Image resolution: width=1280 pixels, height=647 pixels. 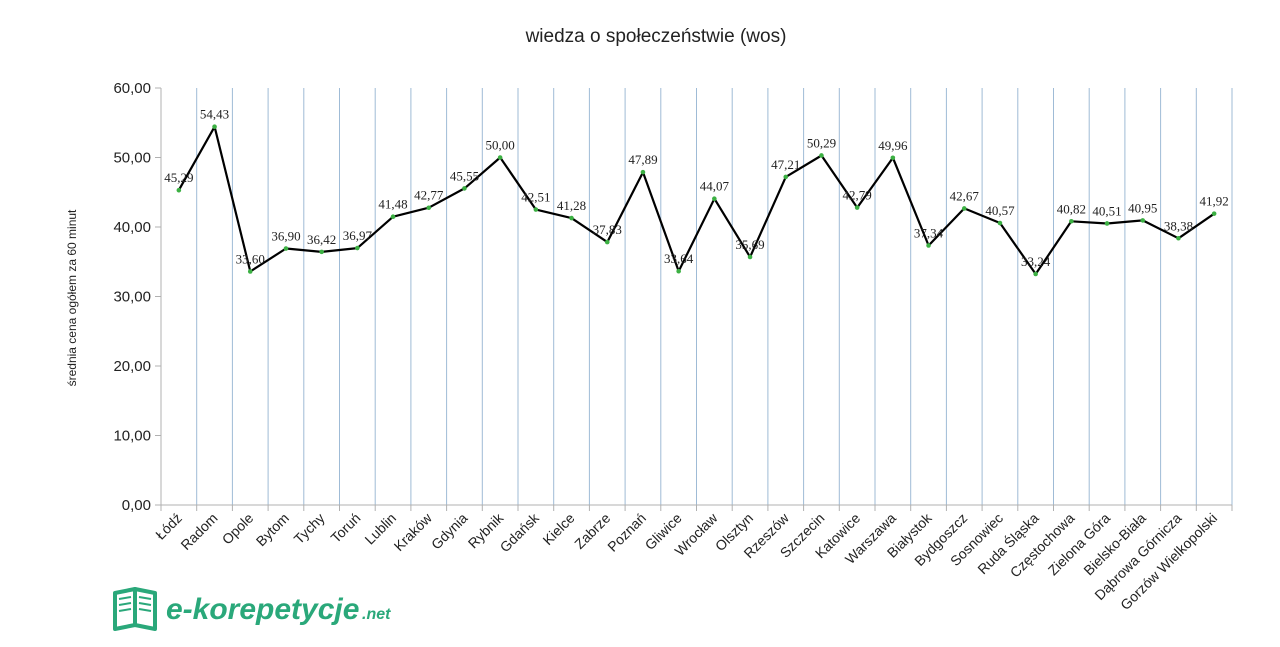 What do you see at coordinates (135, 609) in the screenshot?
I see `open-book-icon` at bounding box center [135, 609].